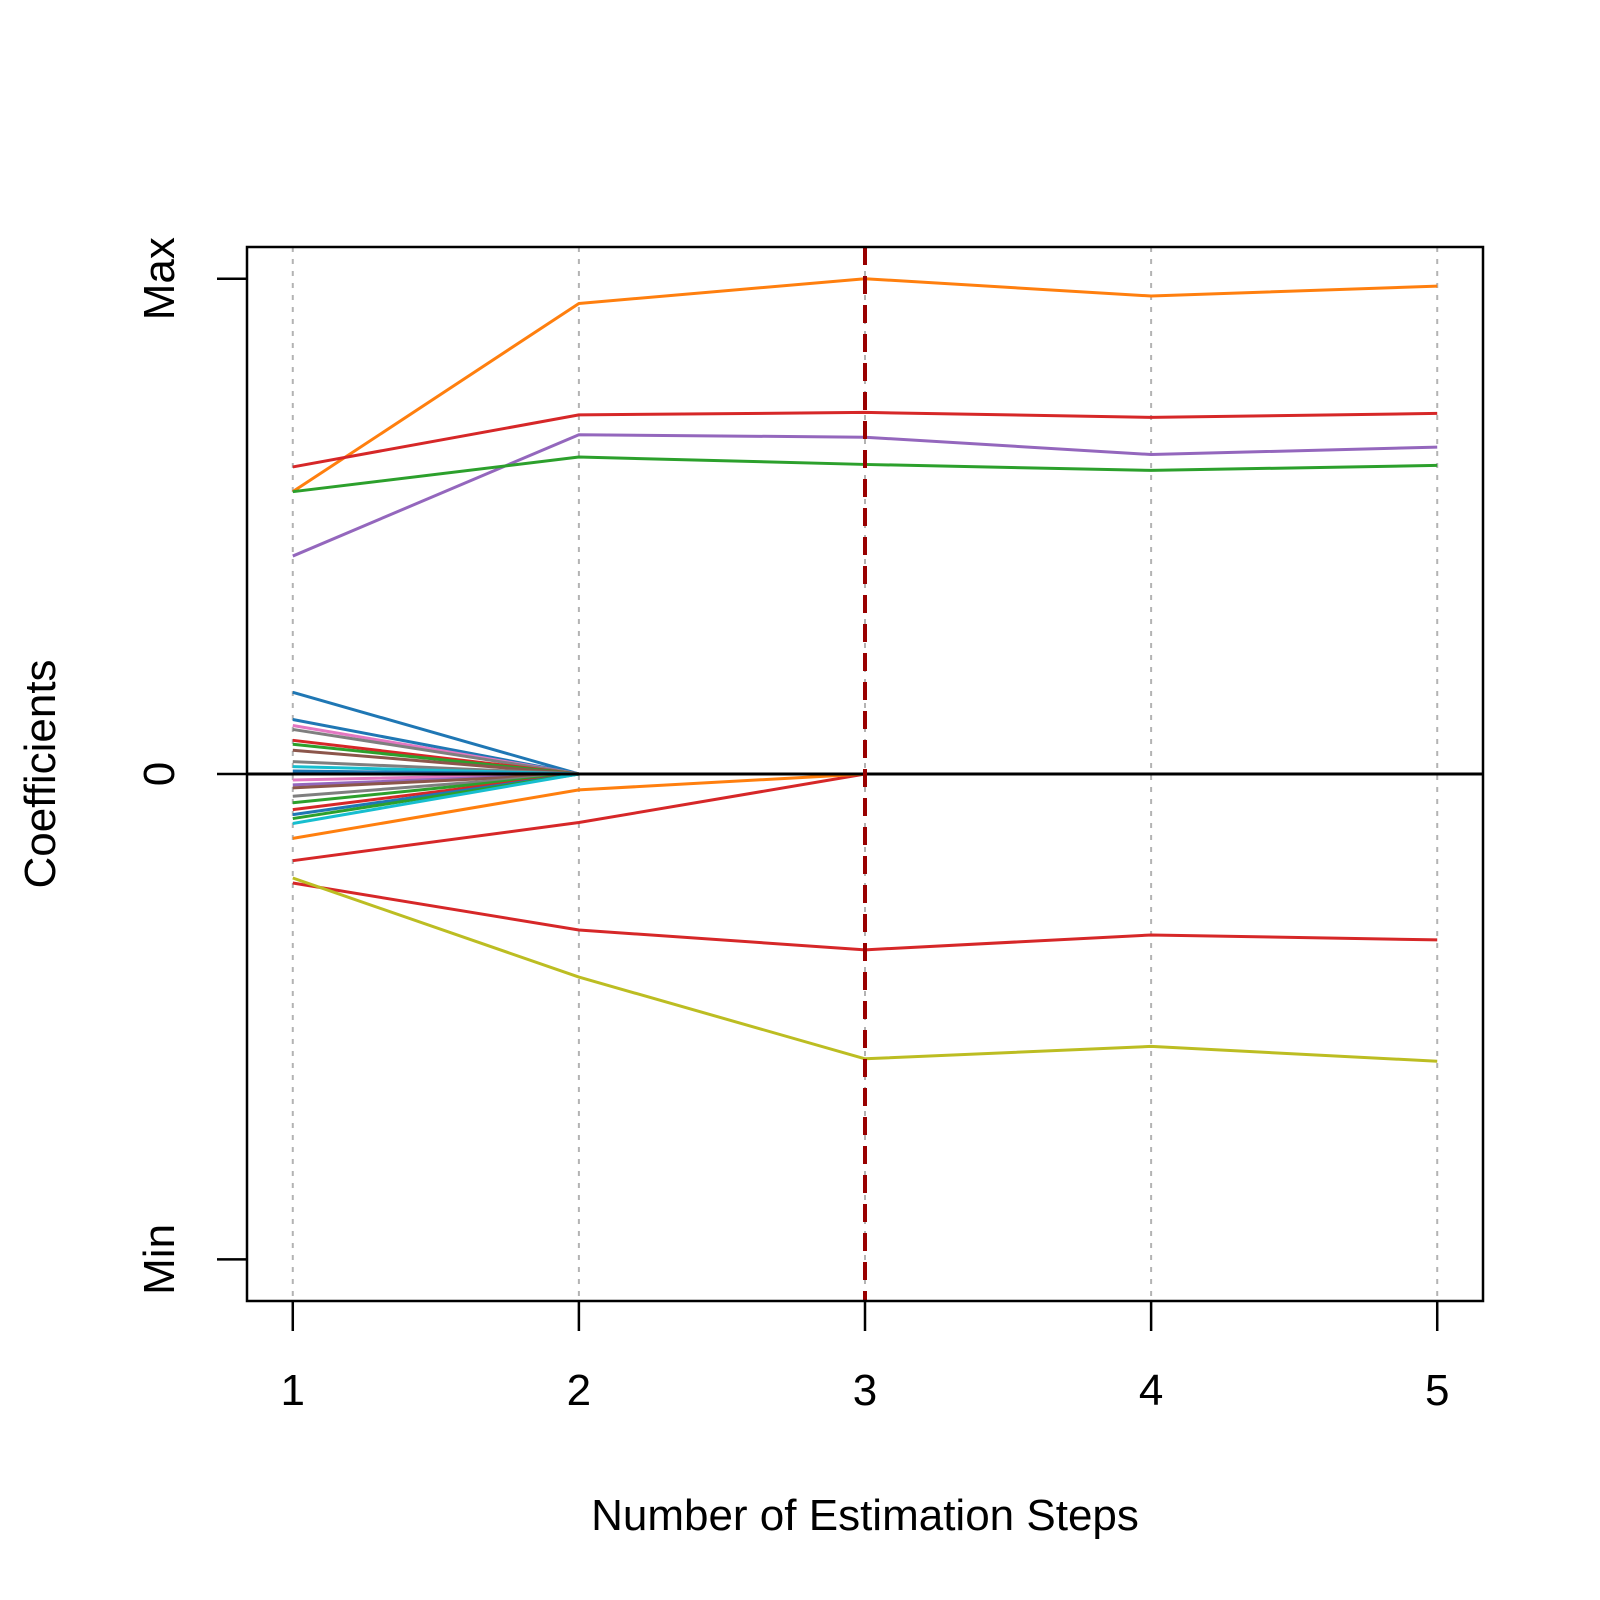 Image resolution: width=1600 pixels, height=1600 pixels. I want to click on y-tick-label: 0, so click(159, 774).